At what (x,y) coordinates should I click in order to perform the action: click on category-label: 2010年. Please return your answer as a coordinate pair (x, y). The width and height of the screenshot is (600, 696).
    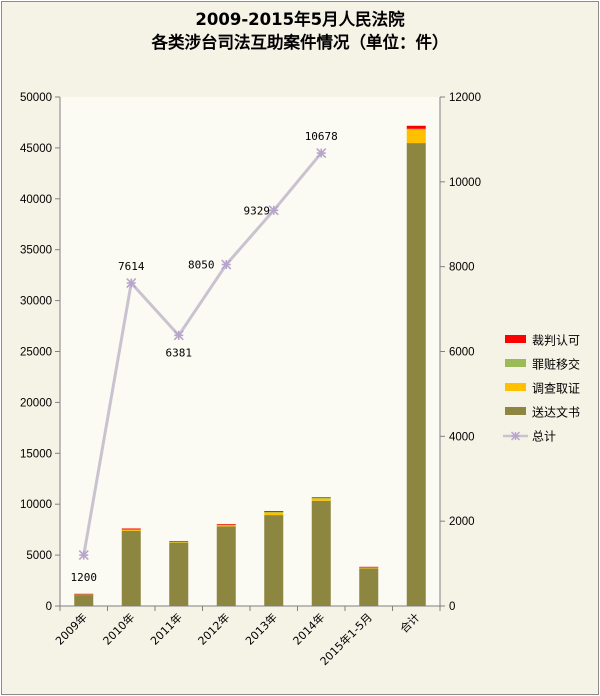
    Looking at the image, I should click on (118, 628).